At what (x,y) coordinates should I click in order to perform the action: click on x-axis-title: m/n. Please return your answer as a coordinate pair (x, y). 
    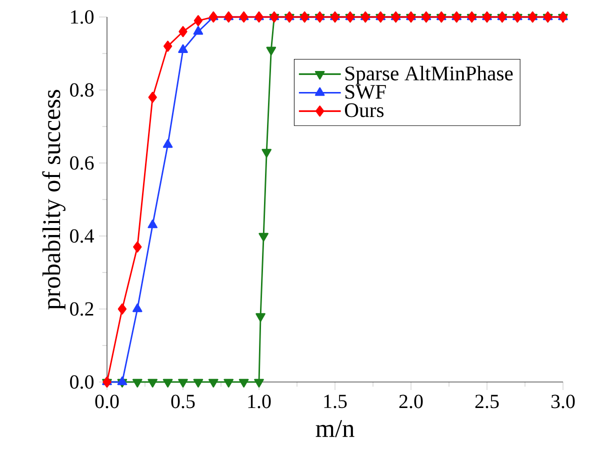
    Looking at the image, I should click on (335, 429).